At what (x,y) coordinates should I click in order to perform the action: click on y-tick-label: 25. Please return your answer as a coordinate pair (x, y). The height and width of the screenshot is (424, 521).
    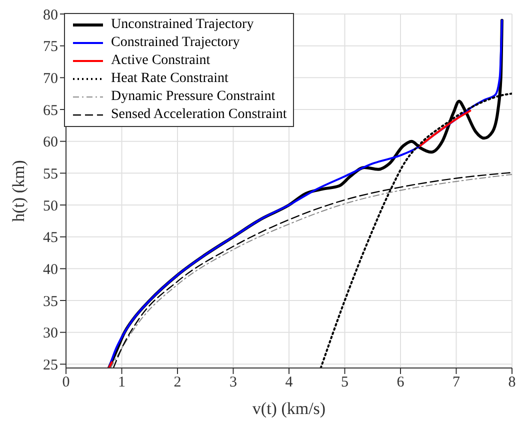
    Looking at the image, I should click on (50, 366).